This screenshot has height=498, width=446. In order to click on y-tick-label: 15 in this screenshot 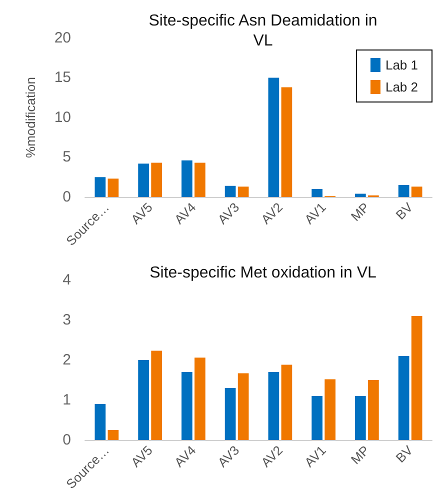, I will do `click(62, 77)`.